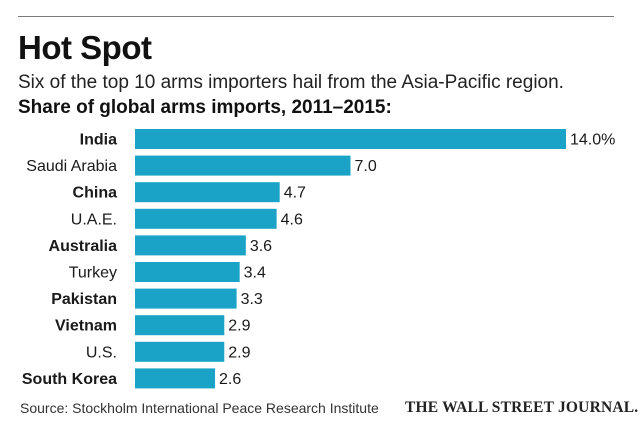 Image resolution: width=640 pixels, height=431 pixels. What do you see at coordinates (206, 218) in the screenshot?
I see `bar-u-a-e` at bounding box center [206, 218].